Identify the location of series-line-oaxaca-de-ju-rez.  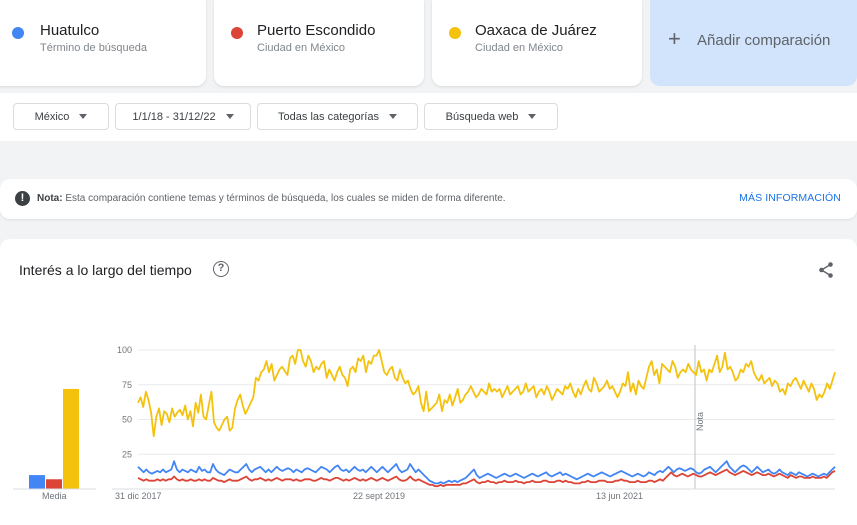
(486, 393).